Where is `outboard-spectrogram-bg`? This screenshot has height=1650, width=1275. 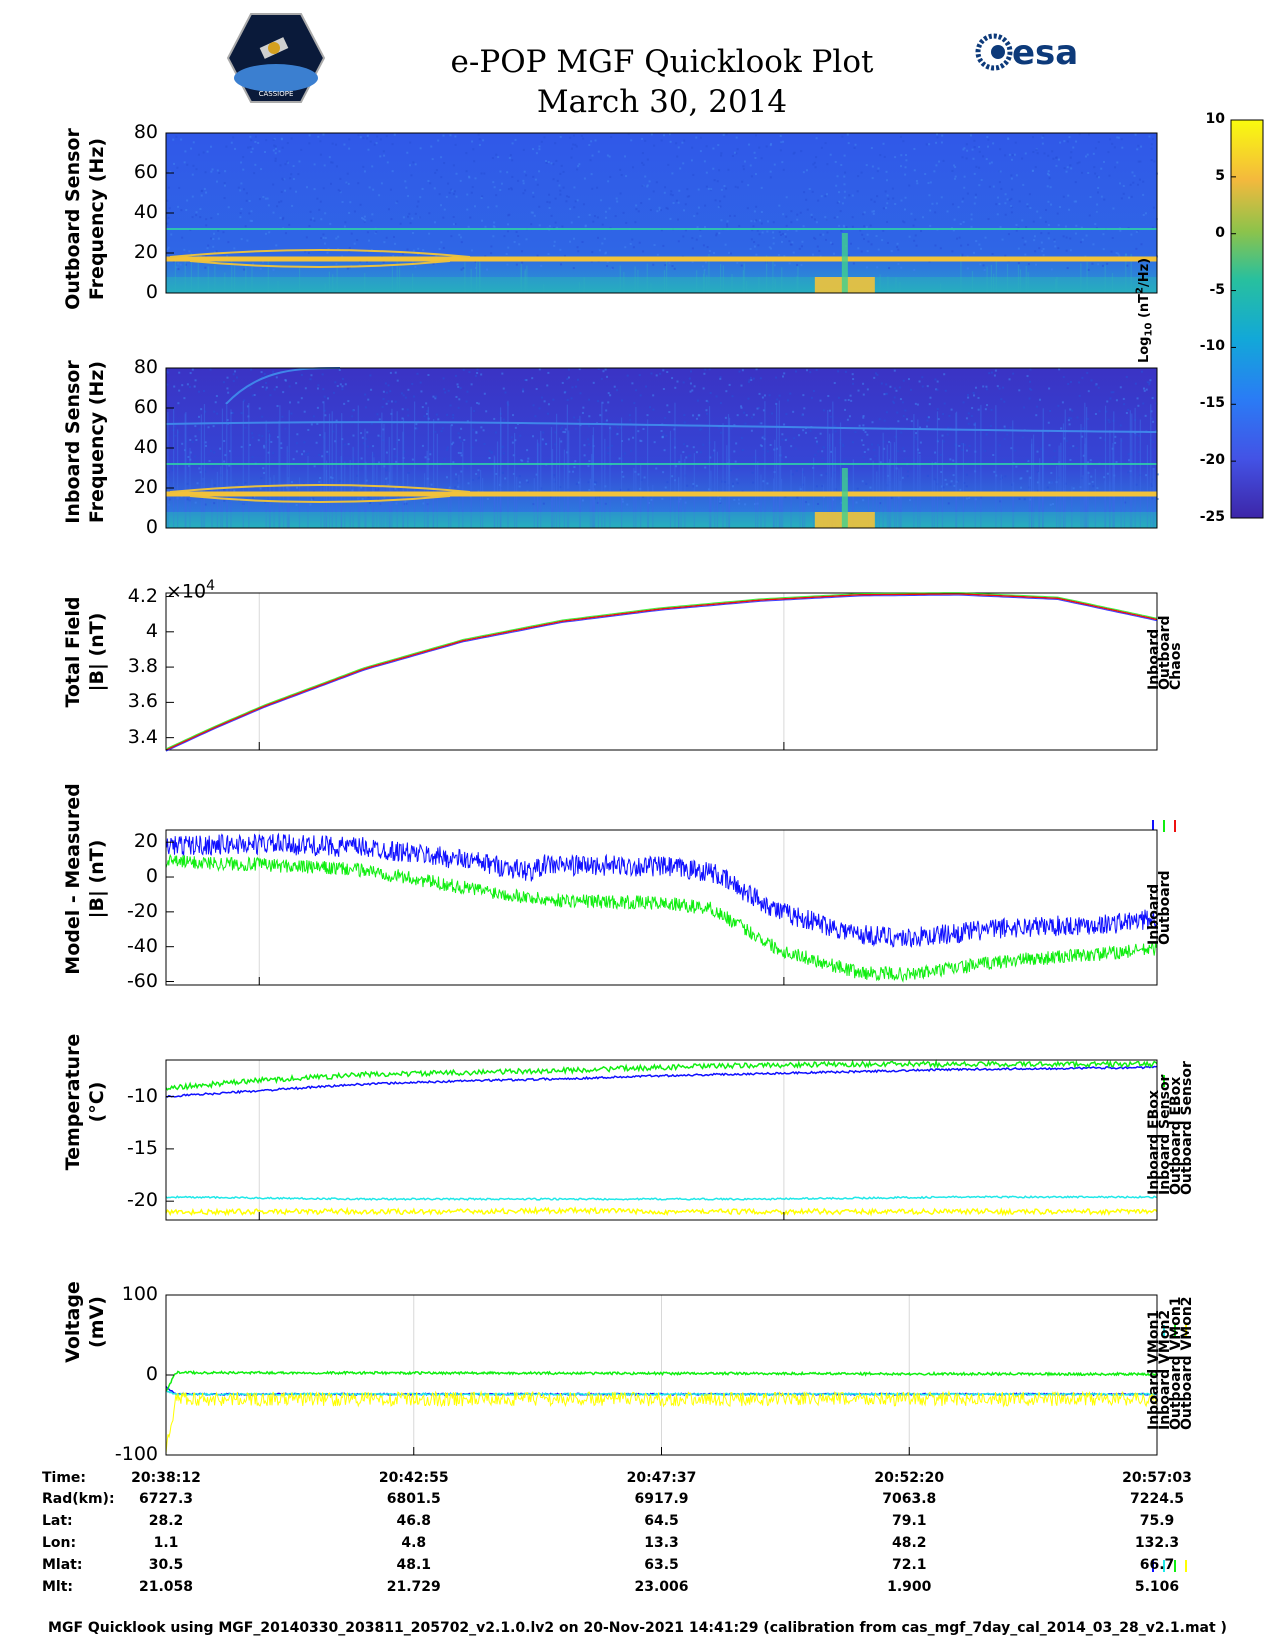
outboard-spectrogram-bg is located at coordinates (661, 213).